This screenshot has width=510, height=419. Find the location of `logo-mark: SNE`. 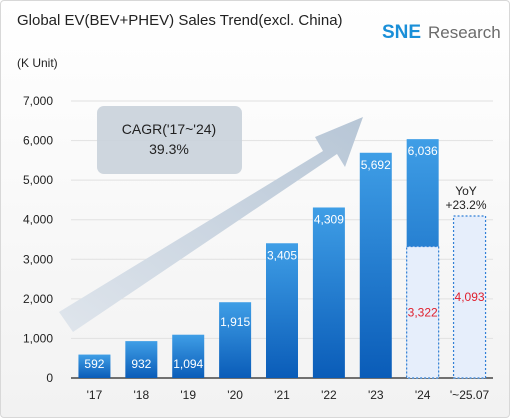

logo-mark: SNE is located at coordinates (401, 32).